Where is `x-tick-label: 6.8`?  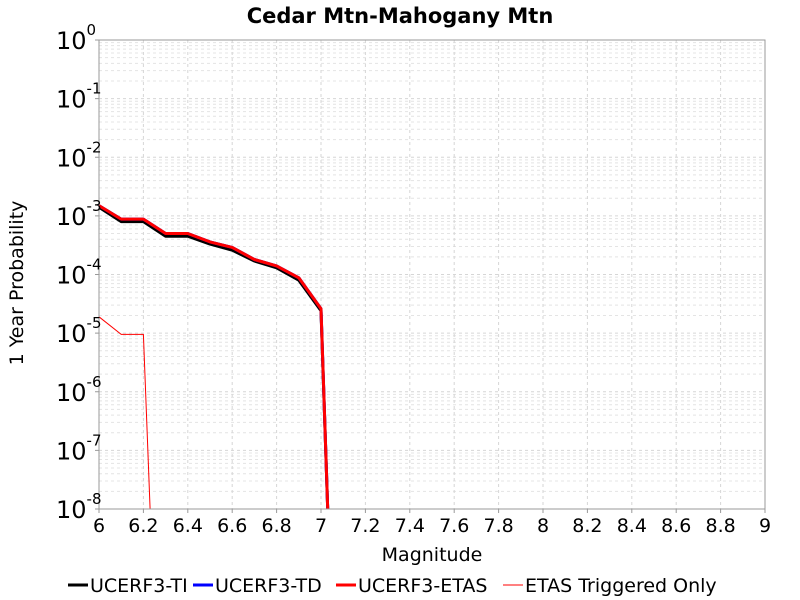 x-tick-label: 6.8 is located at coordinates (276, 526).